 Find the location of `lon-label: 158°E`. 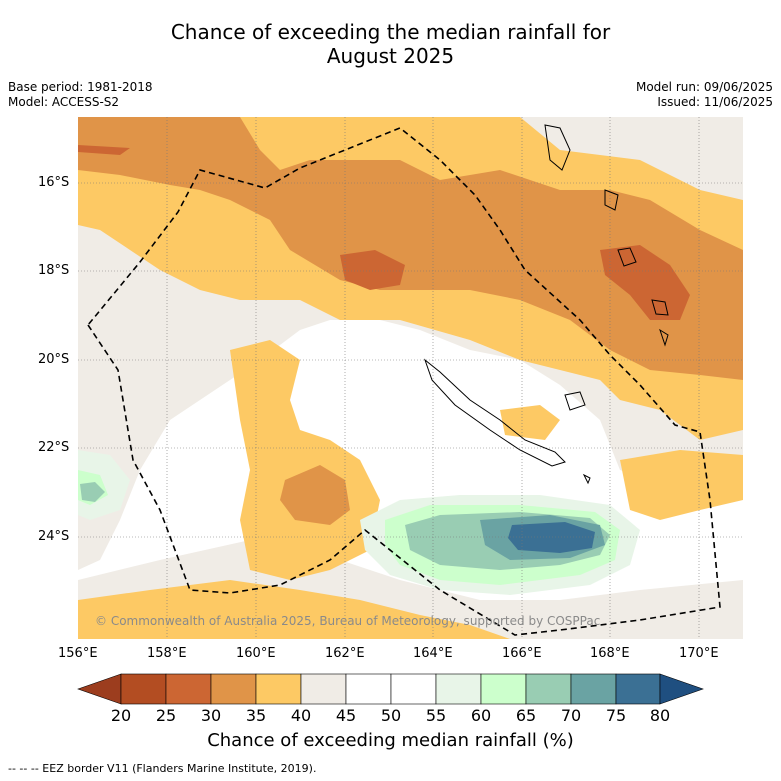

lon-label: 158°E is located at coordinates (167, 653).